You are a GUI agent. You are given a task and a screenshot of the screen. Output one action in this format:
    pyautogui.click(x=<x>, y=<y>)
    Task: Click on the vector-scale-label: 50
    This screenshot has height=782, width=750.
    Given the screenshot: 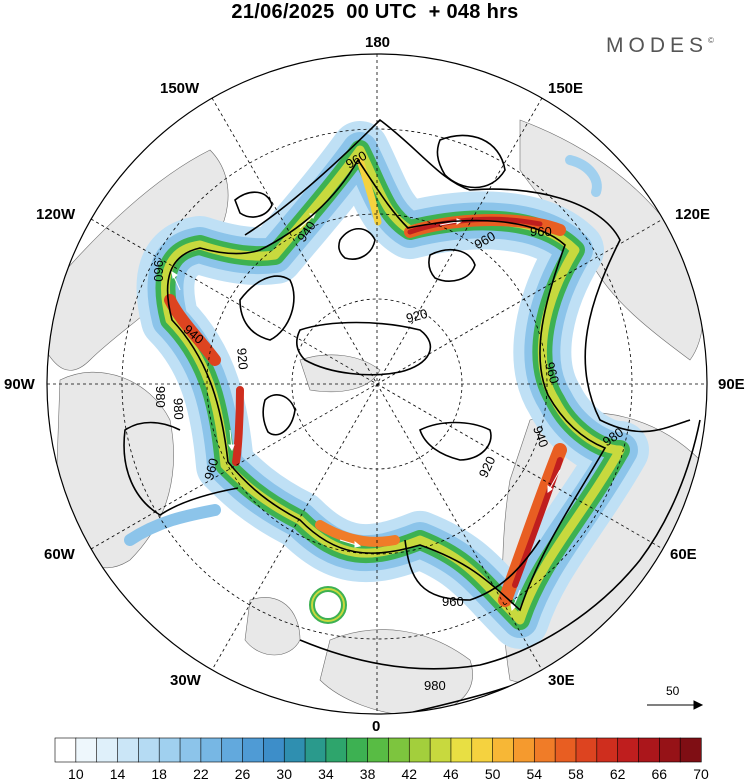 What is the action you would take?
    pyautogui.click(x=673, y=691)
    